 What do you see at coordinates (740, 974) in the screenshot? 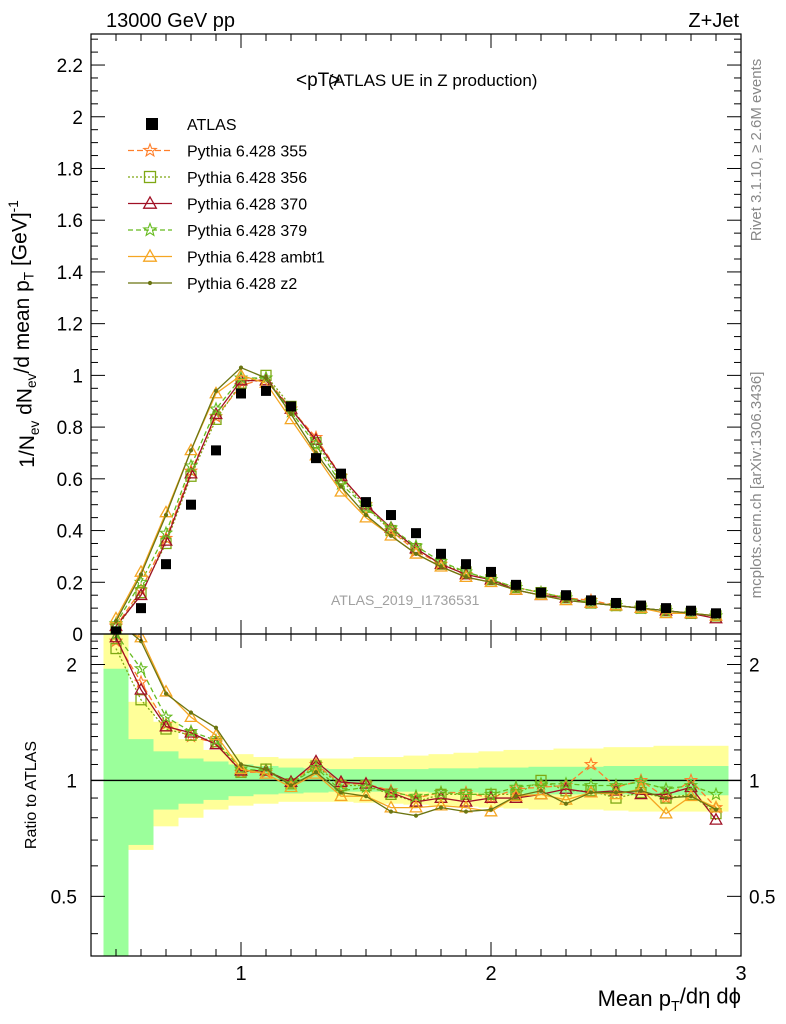
I see `x-tick-label: 3` at bounding box center [740, 974].